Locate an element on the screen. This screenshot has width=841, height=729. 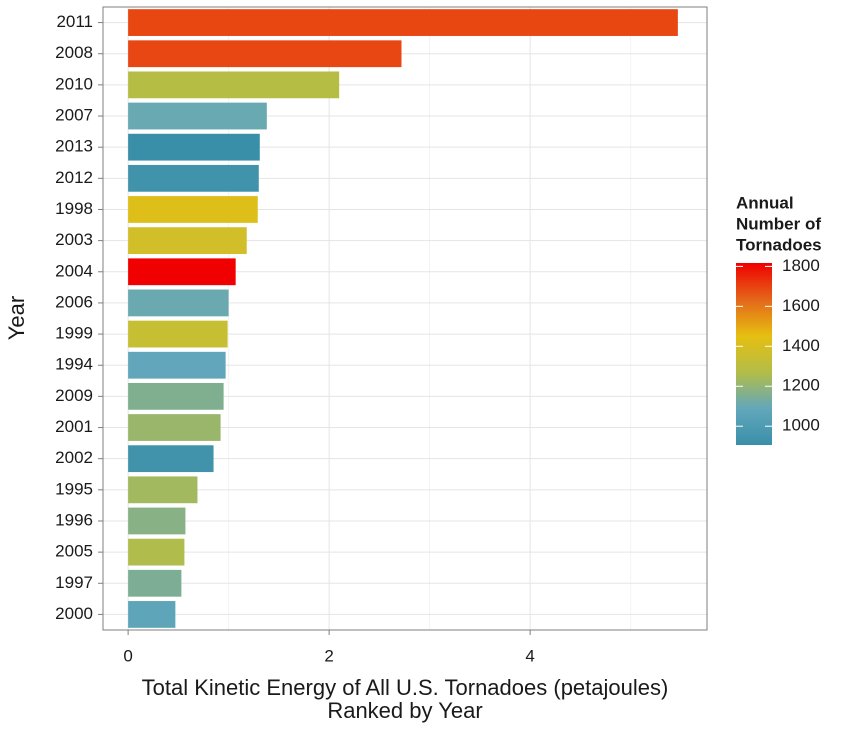
y-tick-label: 2006 is located at coordinates (74, 301).